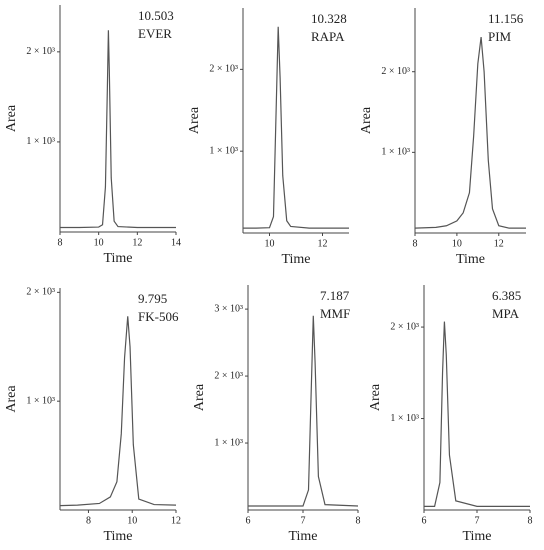 The height and width of the screenshot is (550, 544). Describe the element at coordinates (500, 36) in the screenshot. I see `peak-annotation: PIM` at that location.